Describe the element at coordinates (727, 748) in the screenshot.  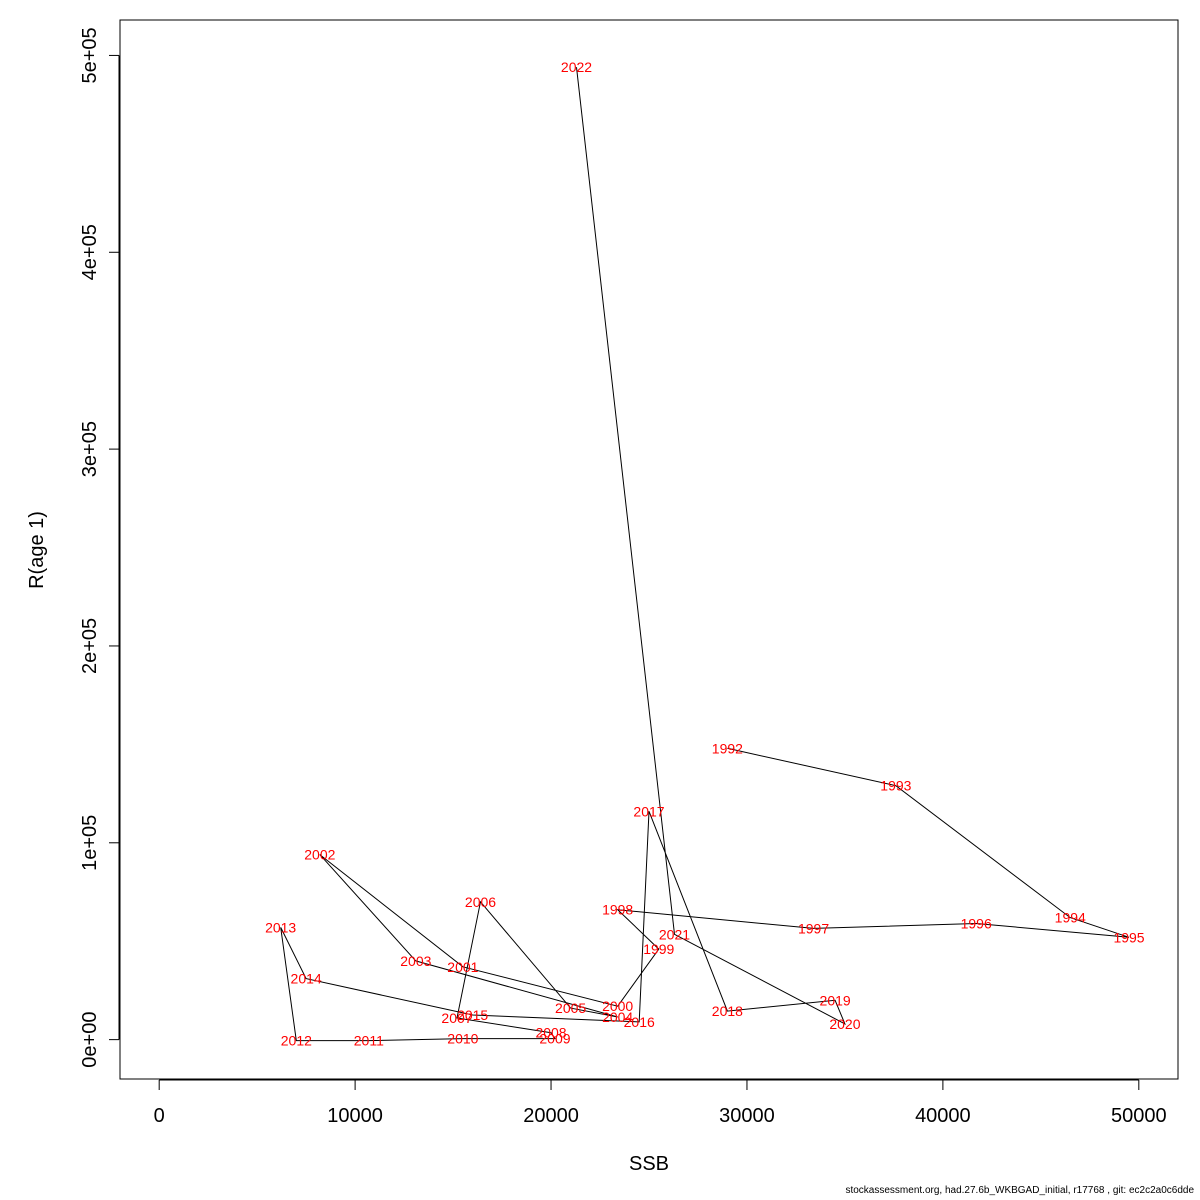
I see `year-point-label: 1992` at that location.